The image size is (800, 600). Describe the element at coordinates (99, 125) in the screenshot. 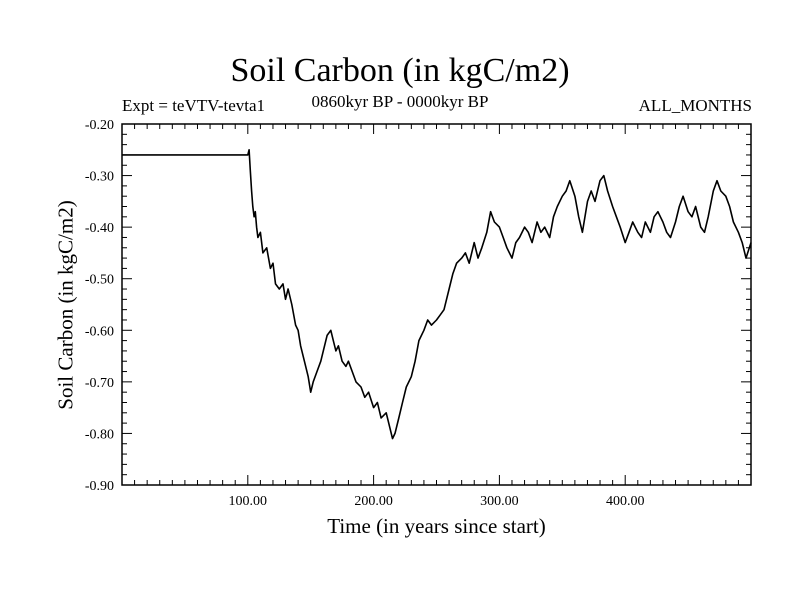

I see `y-tick-label: -0.20` at that location.